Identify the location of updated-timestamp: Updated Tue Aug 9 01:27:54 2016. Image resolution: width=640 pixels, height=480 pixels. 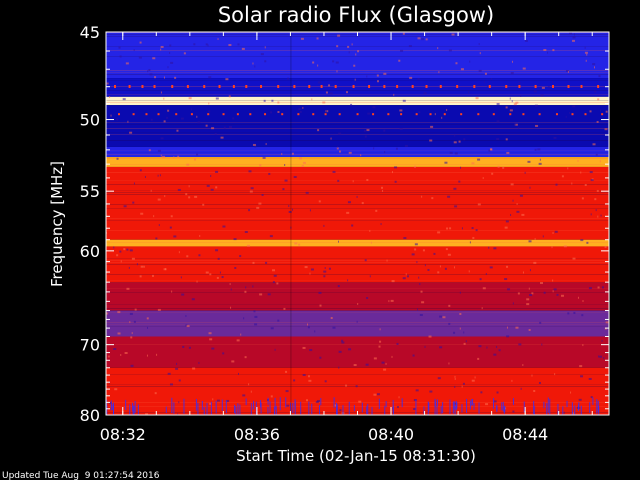
(81, 475).